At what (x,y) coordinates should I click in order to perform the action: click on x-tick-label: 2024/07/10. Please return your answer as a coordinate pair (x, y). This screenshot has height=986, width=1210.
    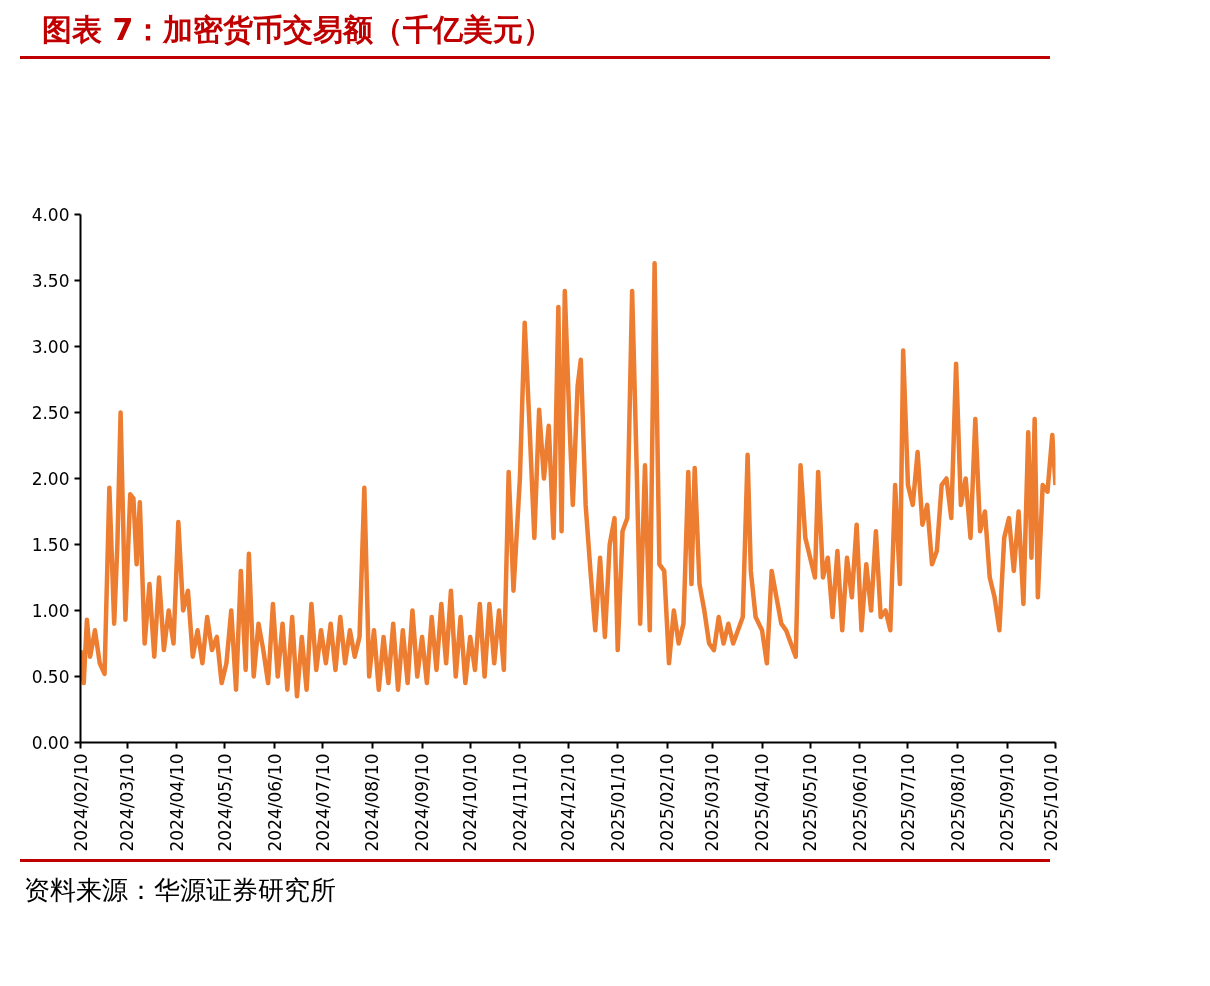
    Looking at the image, I should click on (322, 802).